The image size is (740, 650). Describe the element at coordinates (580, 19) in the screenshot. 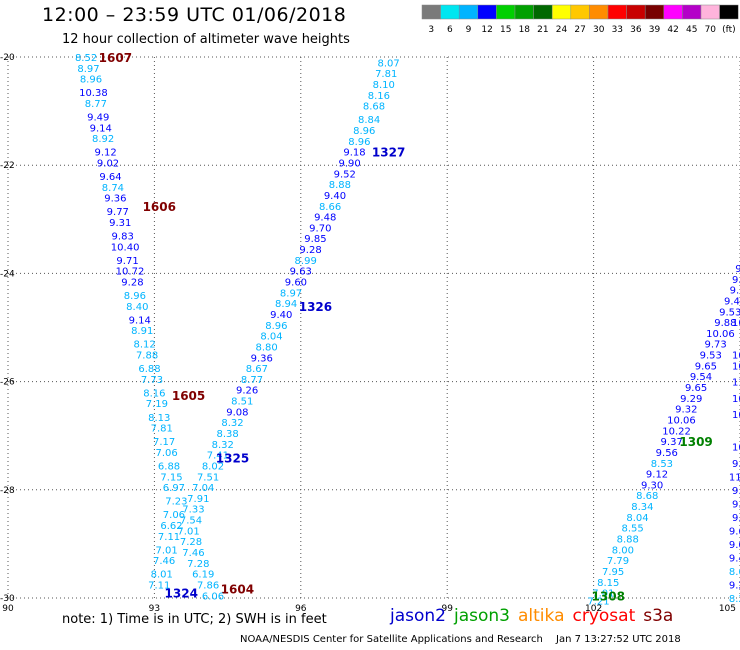

I see `color-scale-legend: 3 6 9 12 15 18 21 24 27 30 33 36 39 42 45 70 (ft)` at that location.